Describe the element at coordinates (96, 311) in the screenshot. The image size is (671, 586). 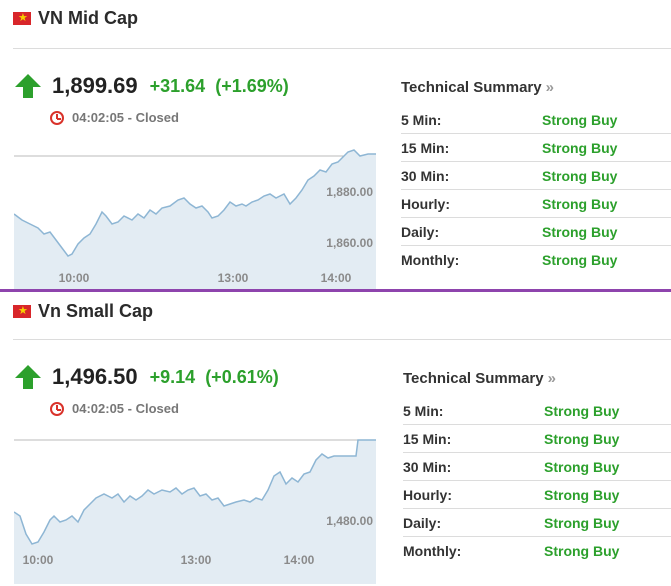
I see `index-name: Vn Small Cap` at that location.